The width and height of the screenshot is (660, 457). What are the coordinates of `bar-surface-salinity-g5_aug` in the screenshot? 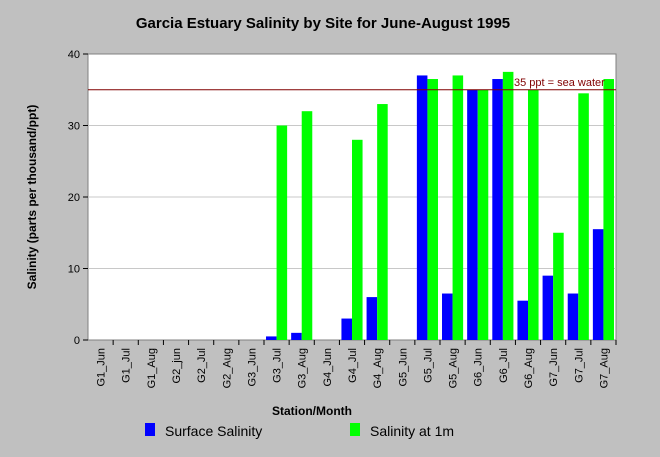 It's located at (447, 316).